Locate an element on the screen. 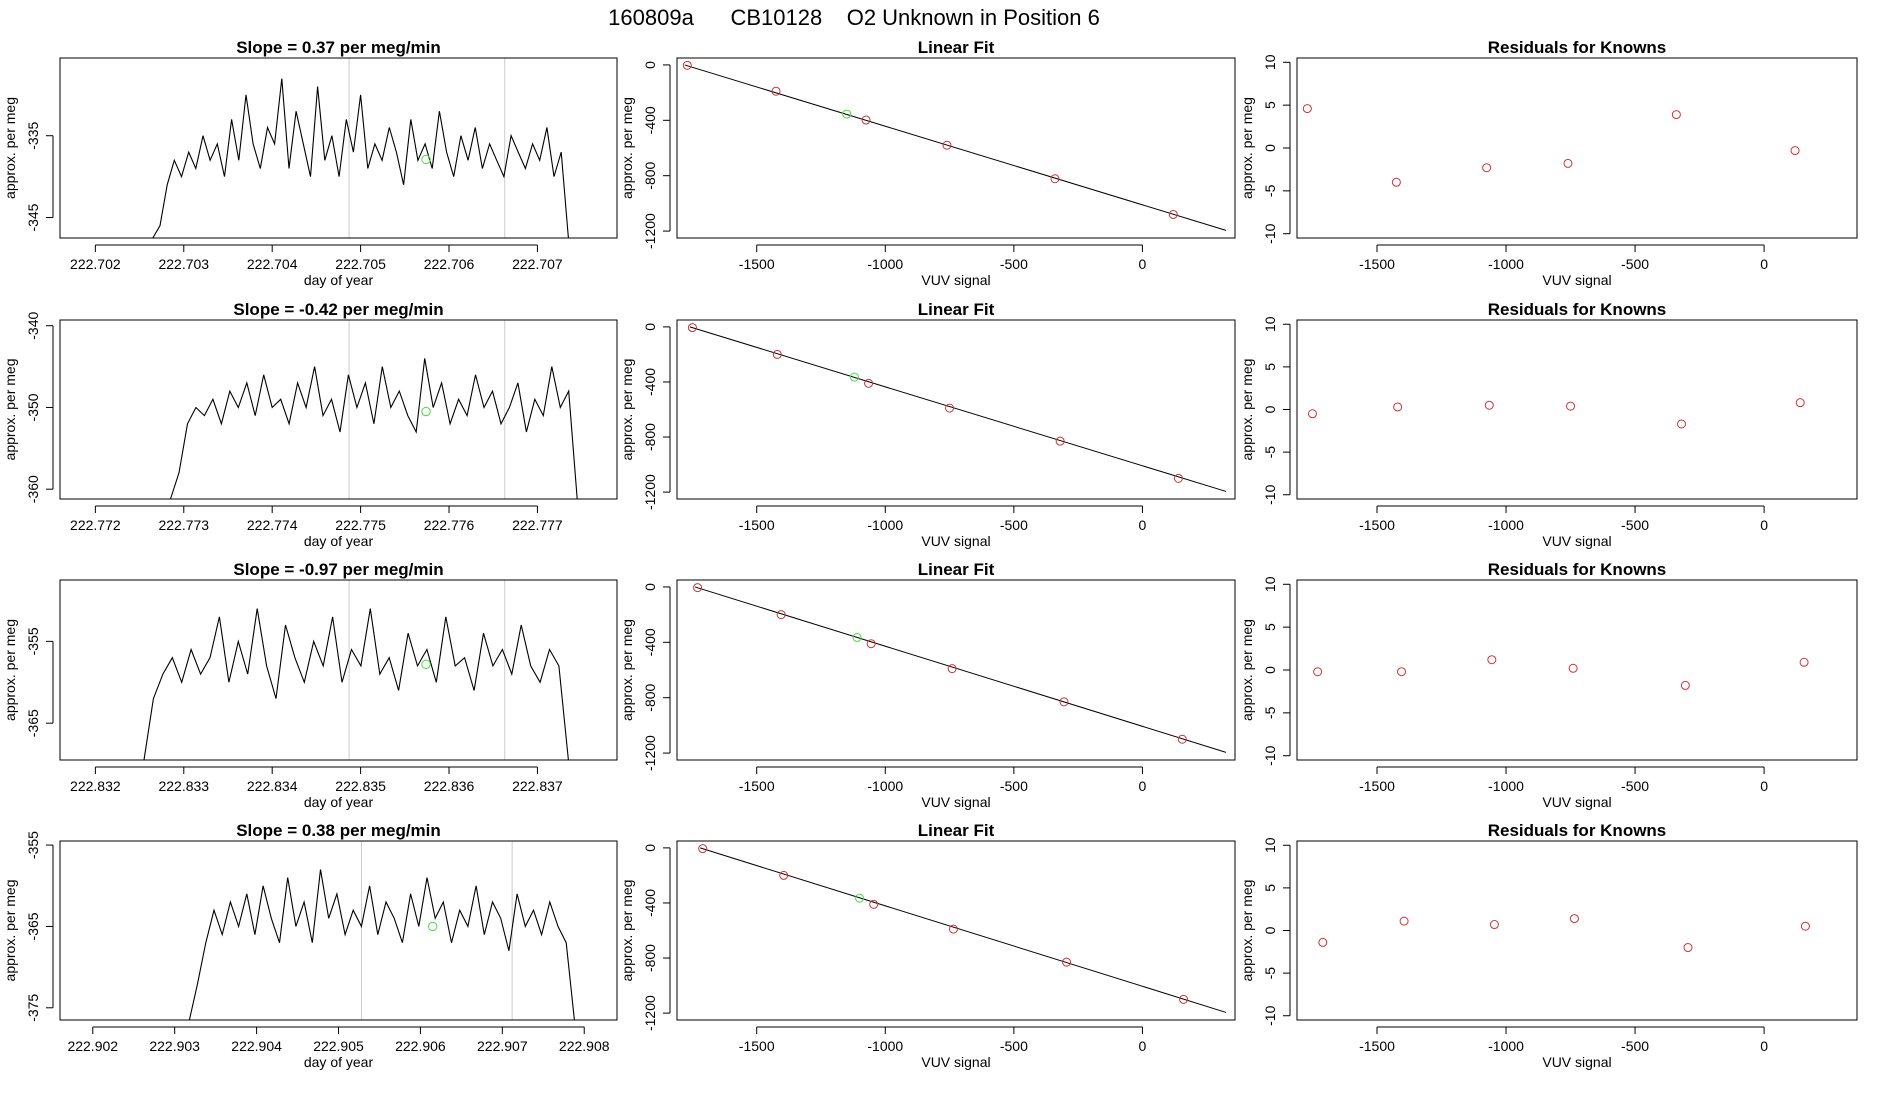 The height and width of the screenshot is (1105, 1900). y-tick-label: -5 is located at coordinates (1270, 712).